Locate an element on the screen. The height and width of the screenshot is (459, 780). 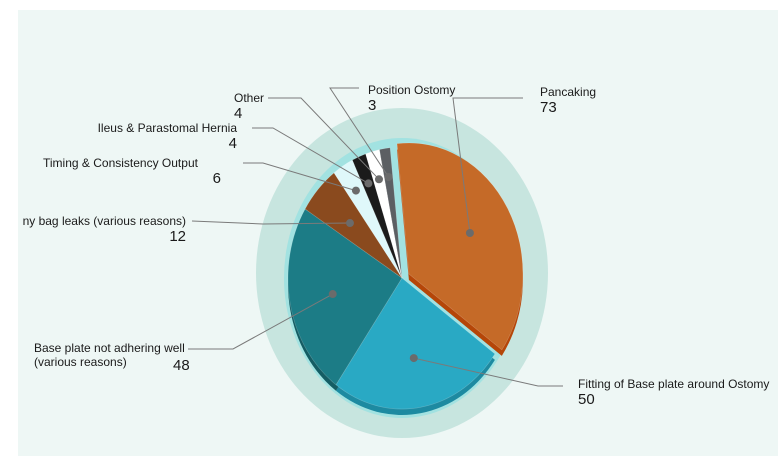
label-pancaking-value: 73 is located at coordinates (548, 107).